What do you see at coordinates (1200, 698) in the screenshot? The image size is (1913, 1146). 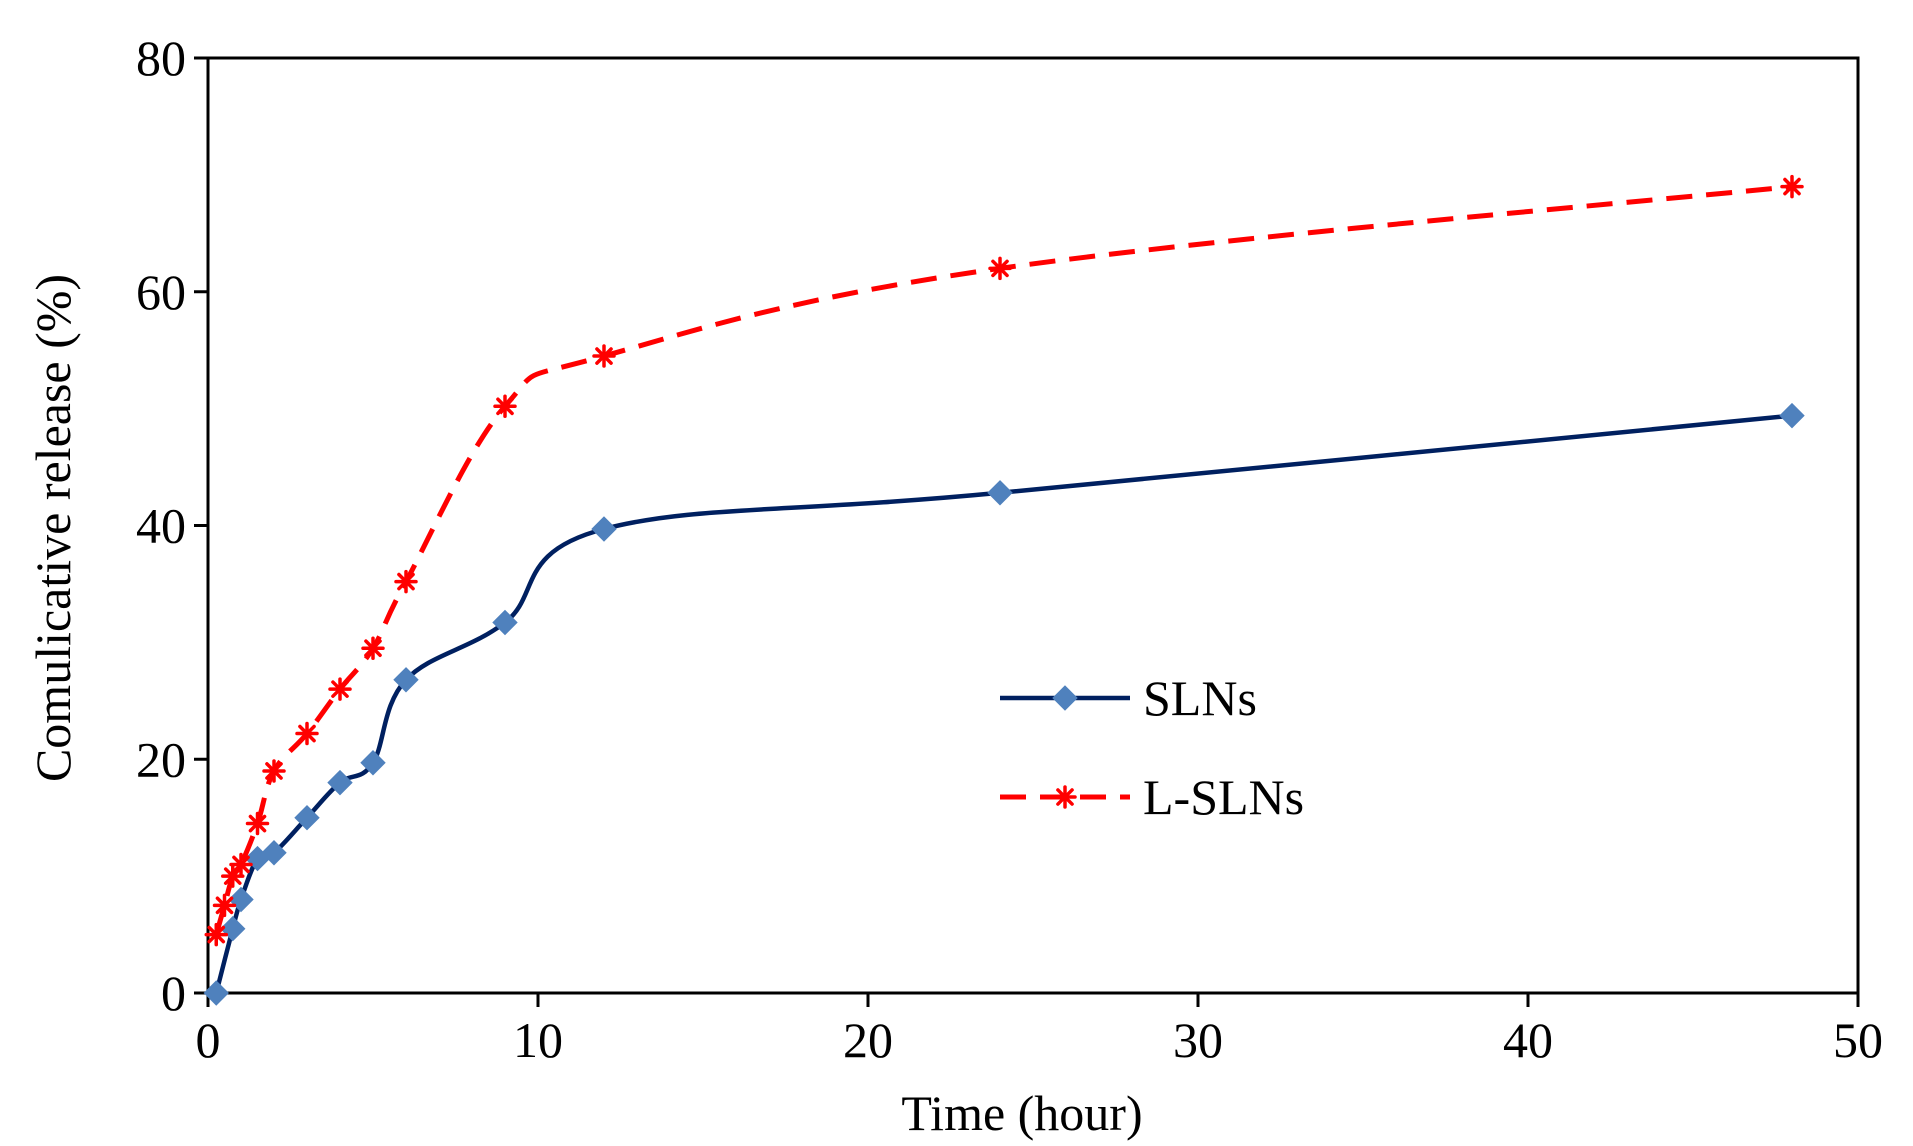 I see `legend-label-slns: SLNs` at bounding box center [1200, 698].